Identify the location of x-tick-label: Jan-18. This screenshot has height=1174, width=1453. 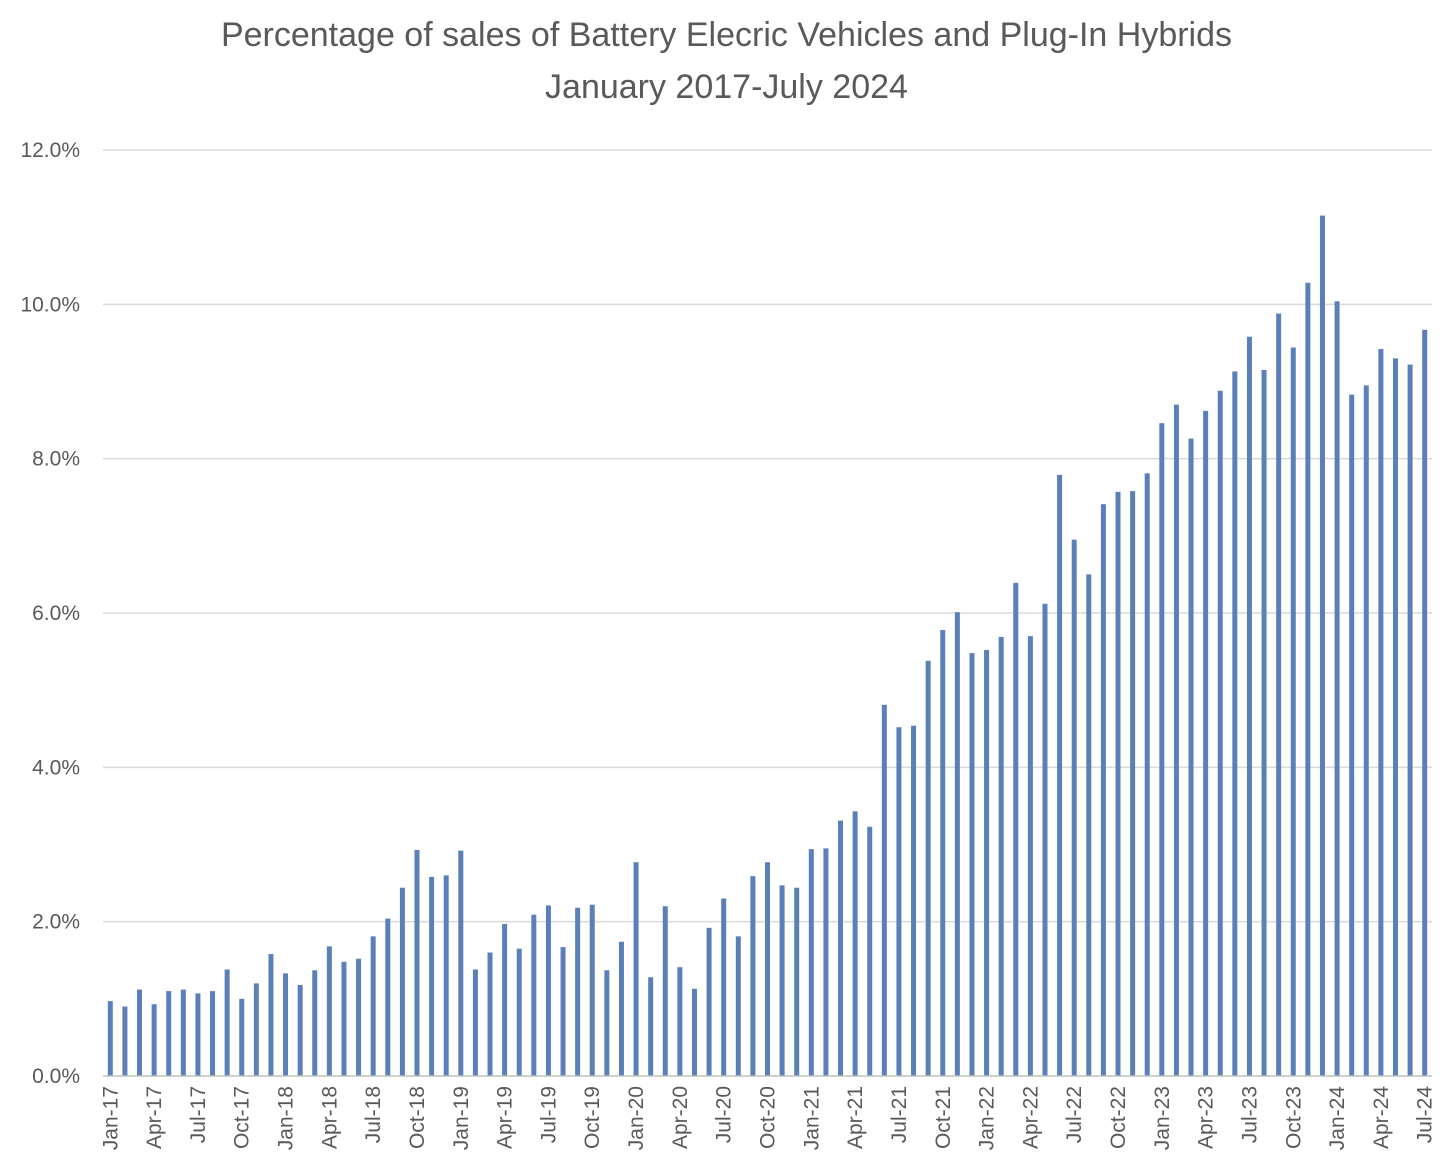
(286, 1118).